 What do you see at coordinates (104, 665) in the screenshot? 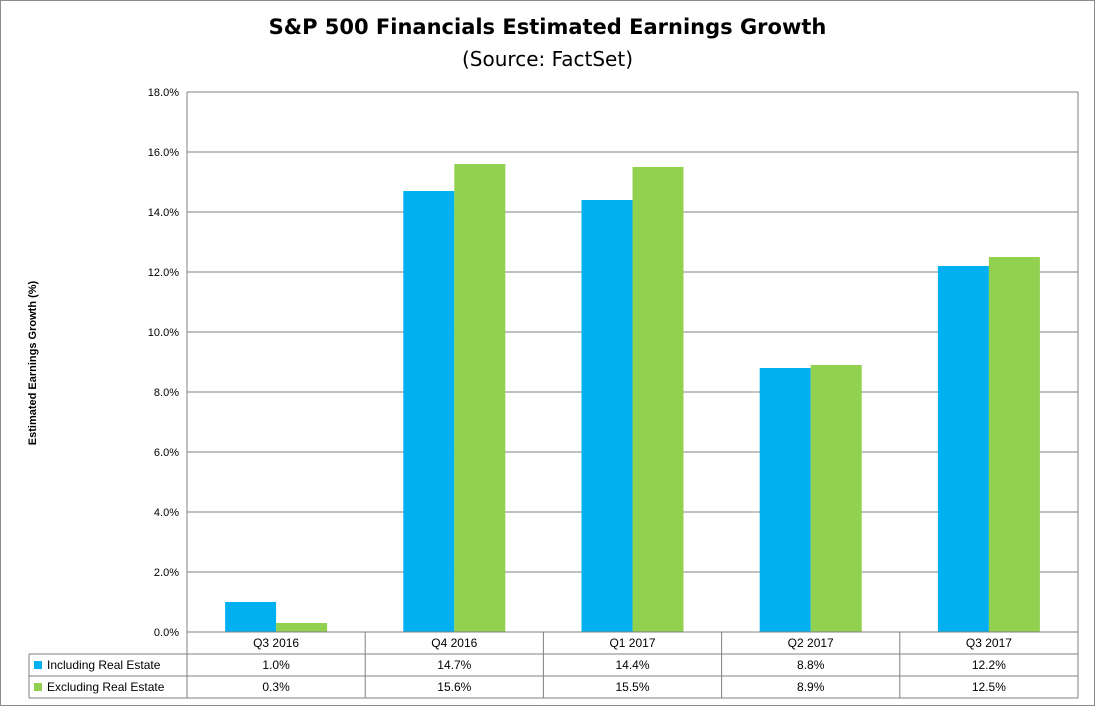
I see `legend-label: Including Real Estate` at bounding box center [104, 665].